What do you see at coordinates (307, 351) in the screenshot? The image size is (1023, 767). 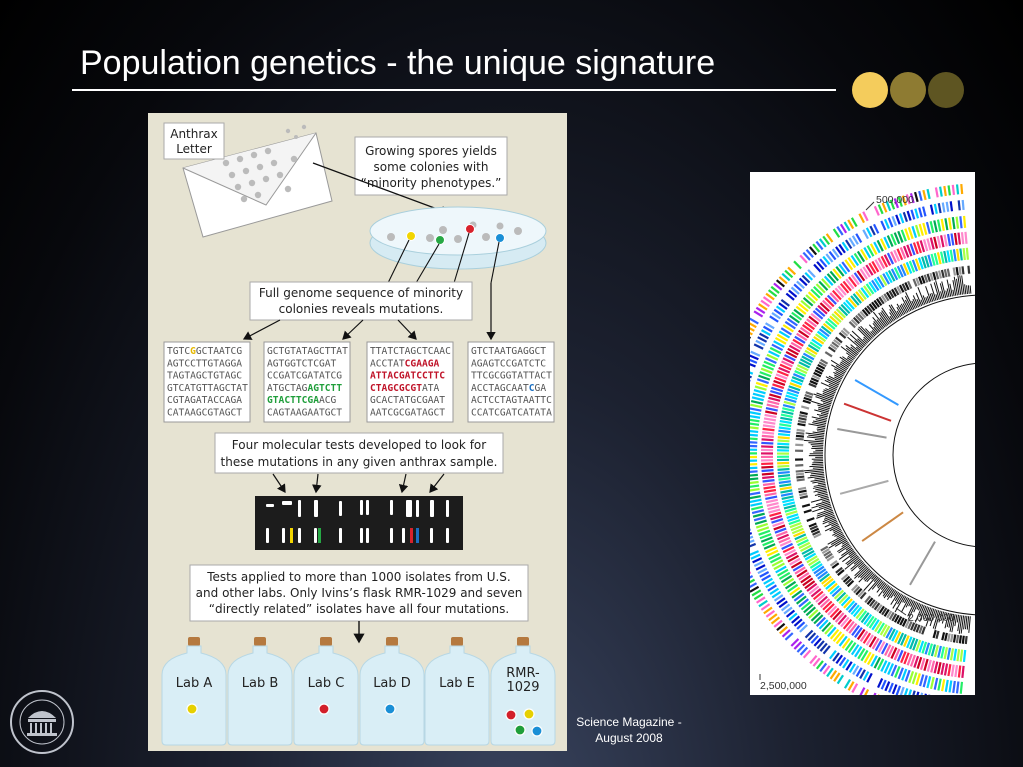 I see `sequence-line: GCTGTATAGCTTAT` at bounding box center [307, 351].